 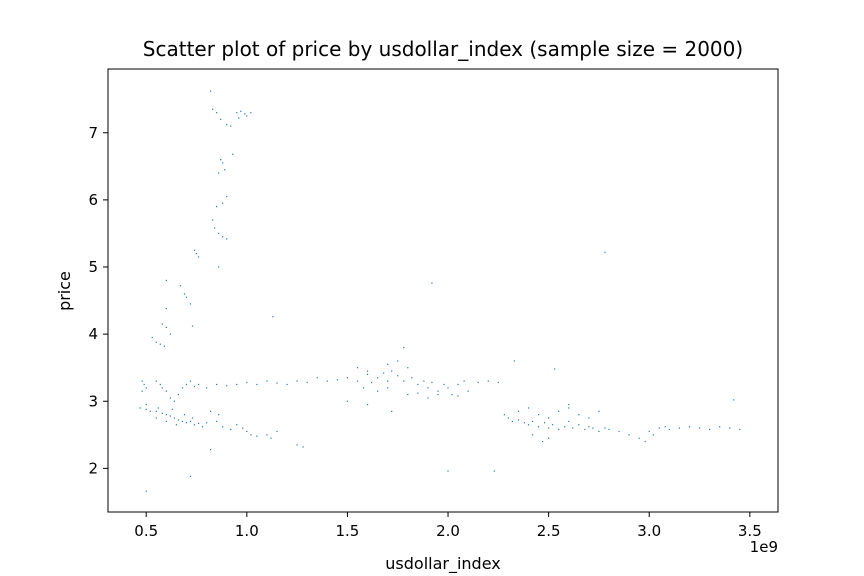 What do you see at coordinates (146, 531) in the screenshot?
I see `x-tick-label: 0.5` at bounding box center [146, 531].